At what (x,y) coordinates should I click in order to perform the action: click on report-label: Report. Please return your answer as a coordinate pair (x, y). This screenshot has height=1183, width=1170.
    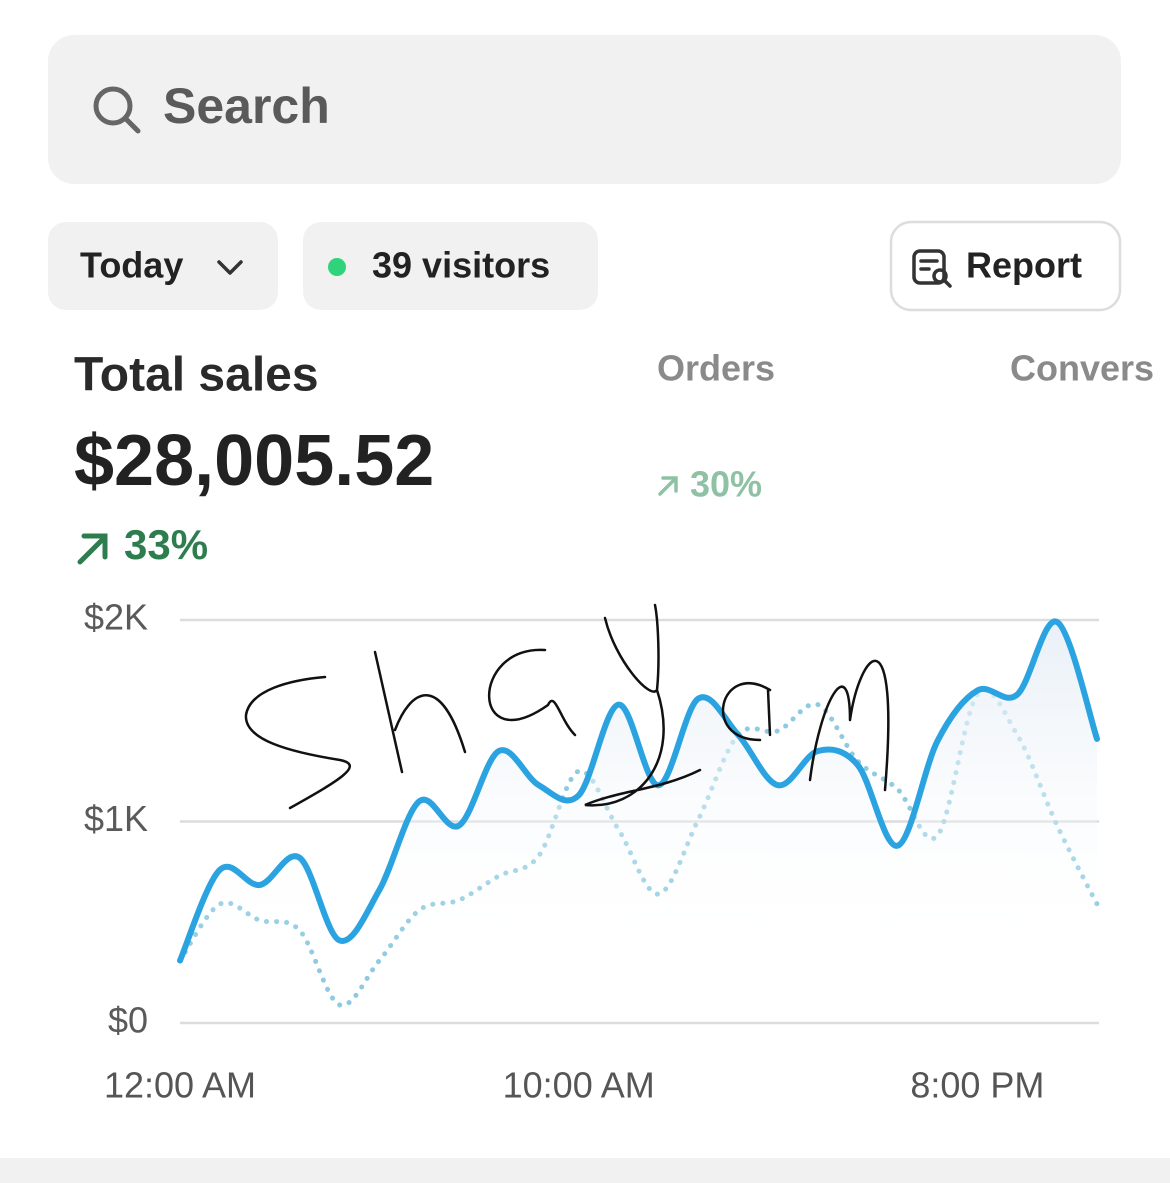
    Looking at the image, I should click on (1024, 265).